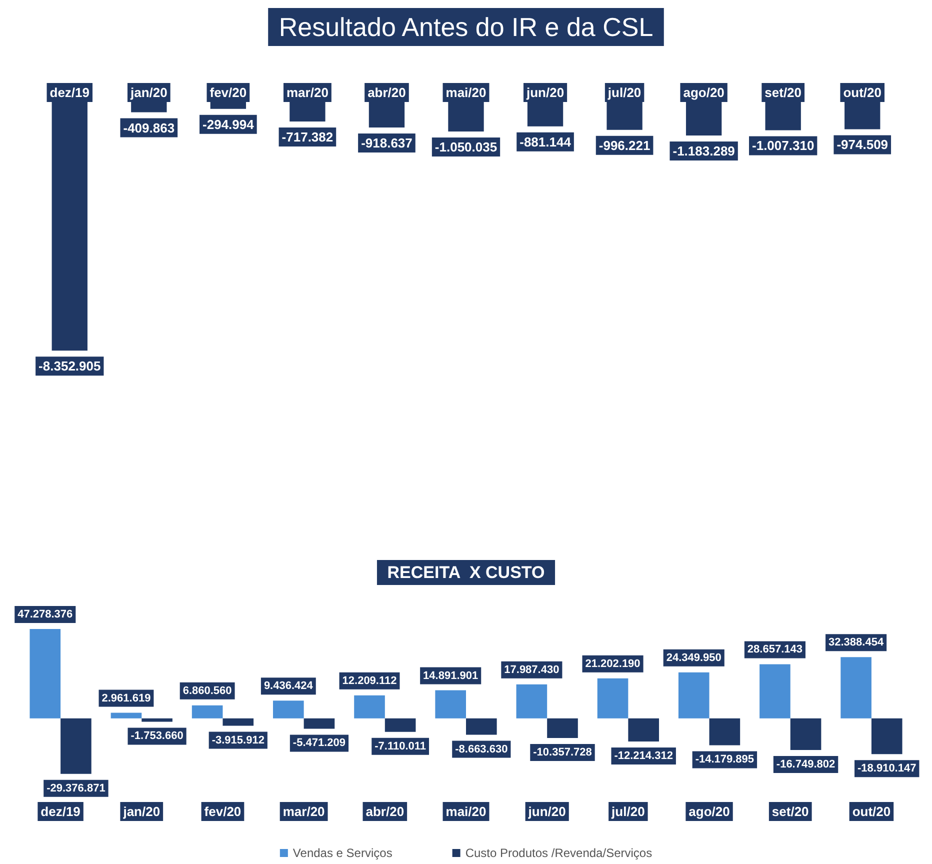 Image resolution: width=932 pixels, height=864 pixels. I want to click on data-label: -974.509, so click(862, 144).